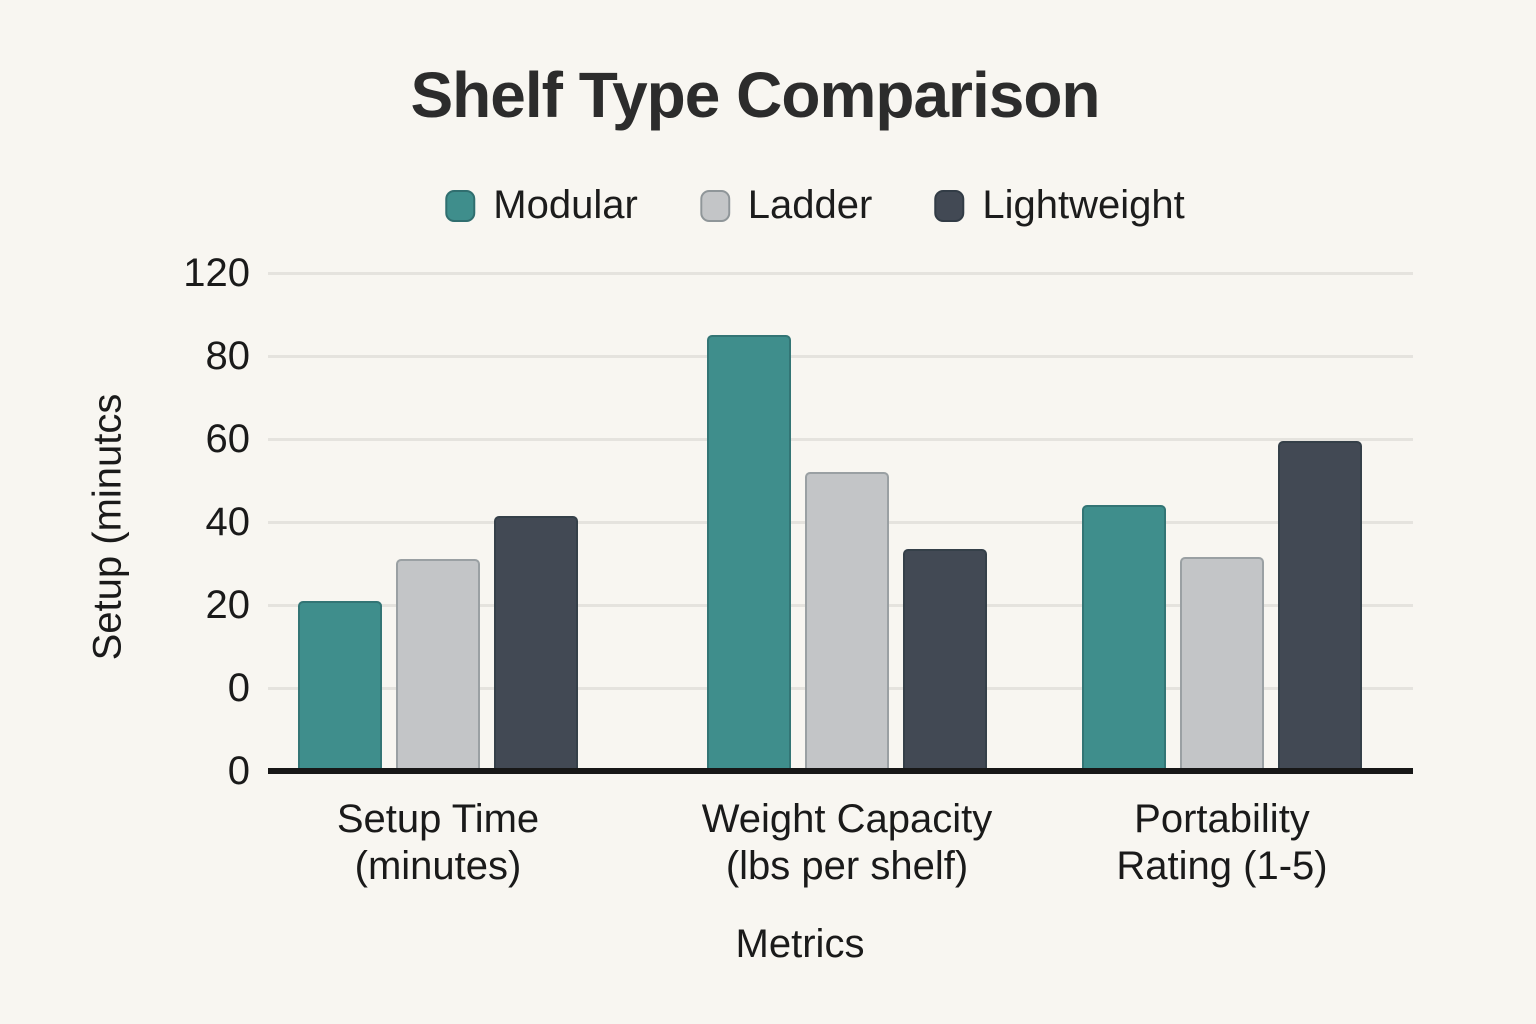 The image size is (1536, 1024). I want to click on bar-lightweight-weight-capacity-lbs-per-shelf, so click(945, 660).